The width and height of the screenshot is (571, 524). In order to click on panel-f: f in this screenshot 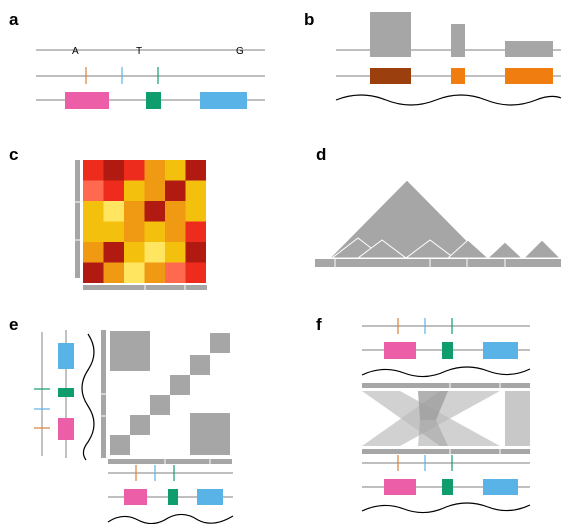, I will do `click(423, 414)`.